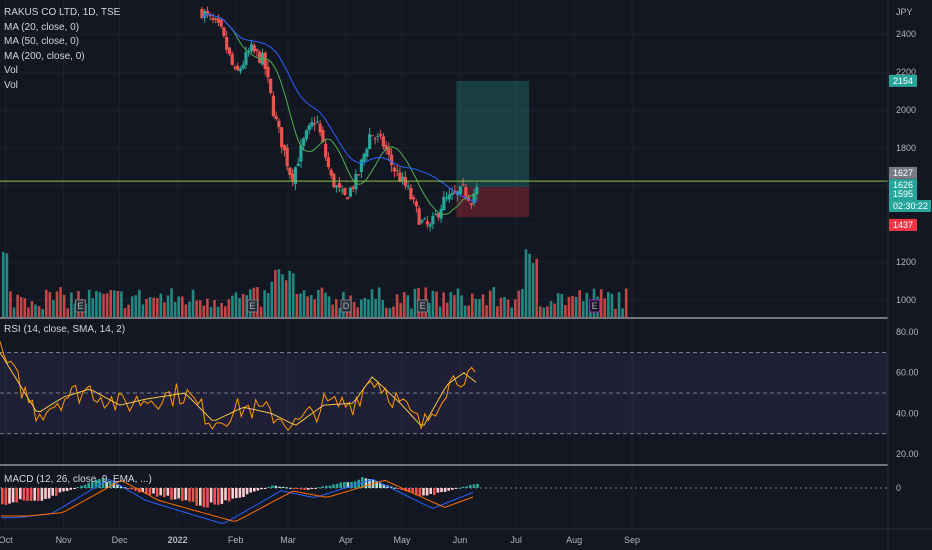 The height and width of the screenshot is (550, 932). Describe the element at coordinates (906, 34) in the screenshot. I see `price-tick-label: 2400` at that location.